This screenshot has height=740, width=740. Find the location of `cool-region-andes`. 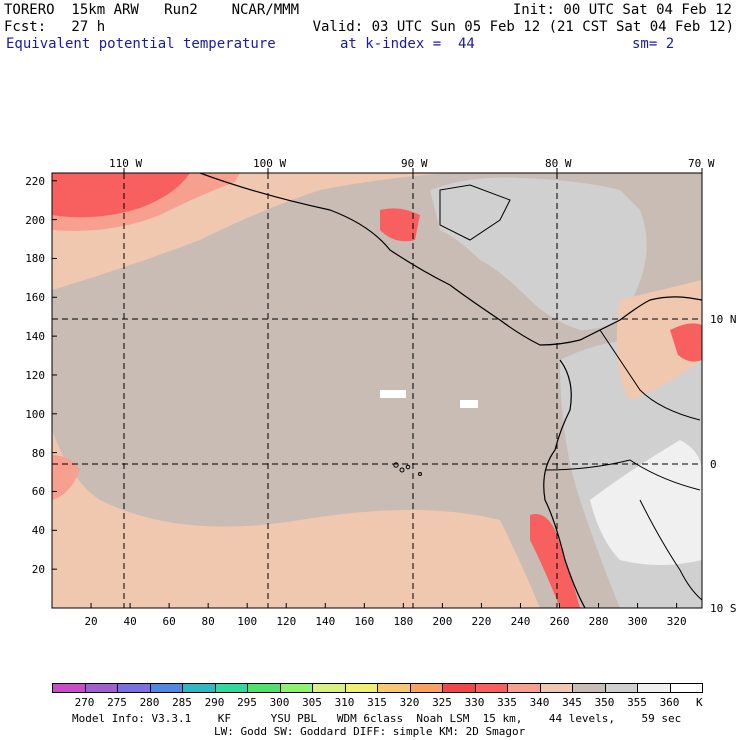

cool-region-andes is located at coordinates (646, 502).